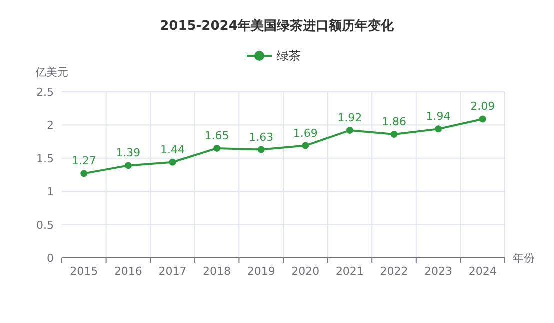  I want to click on data-label: 2.09, so click(483, 107).